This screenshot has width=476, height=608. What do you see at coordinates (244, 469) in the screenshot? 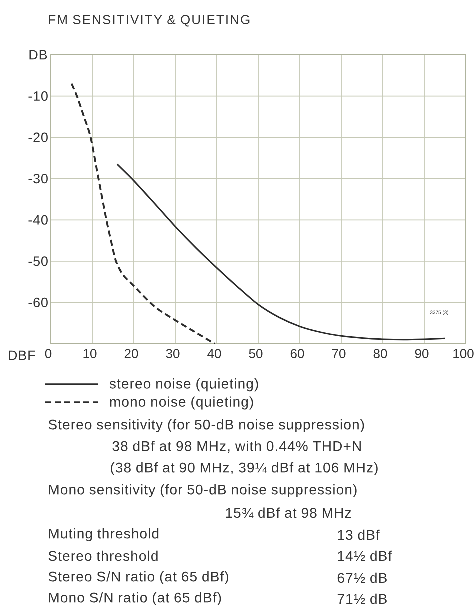
I see `text: (38 dBf at 90 MHz, 39¼ dBf at 106 MHz)` at bounding box center [244, 469].